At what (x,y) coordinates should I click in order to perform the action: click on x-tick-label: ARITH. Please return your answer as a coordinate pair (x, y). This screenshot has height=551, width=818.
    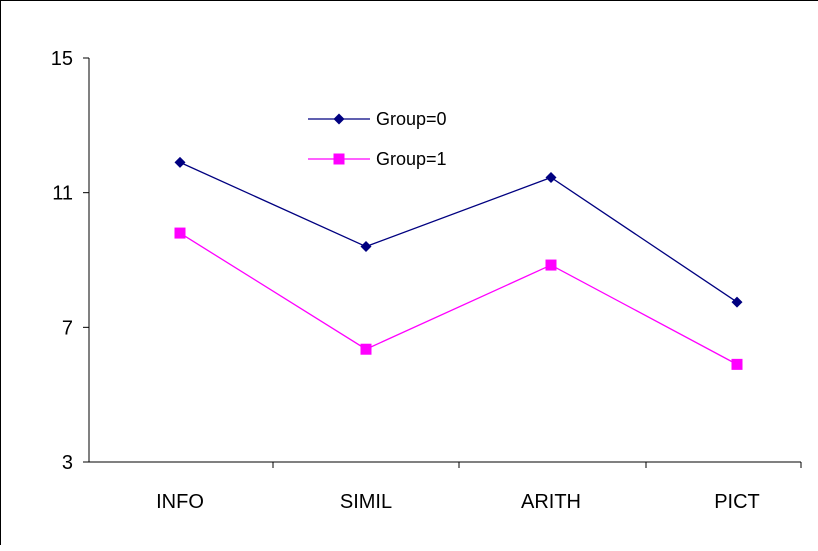
    Looking at the image, I should click on (551, 502).